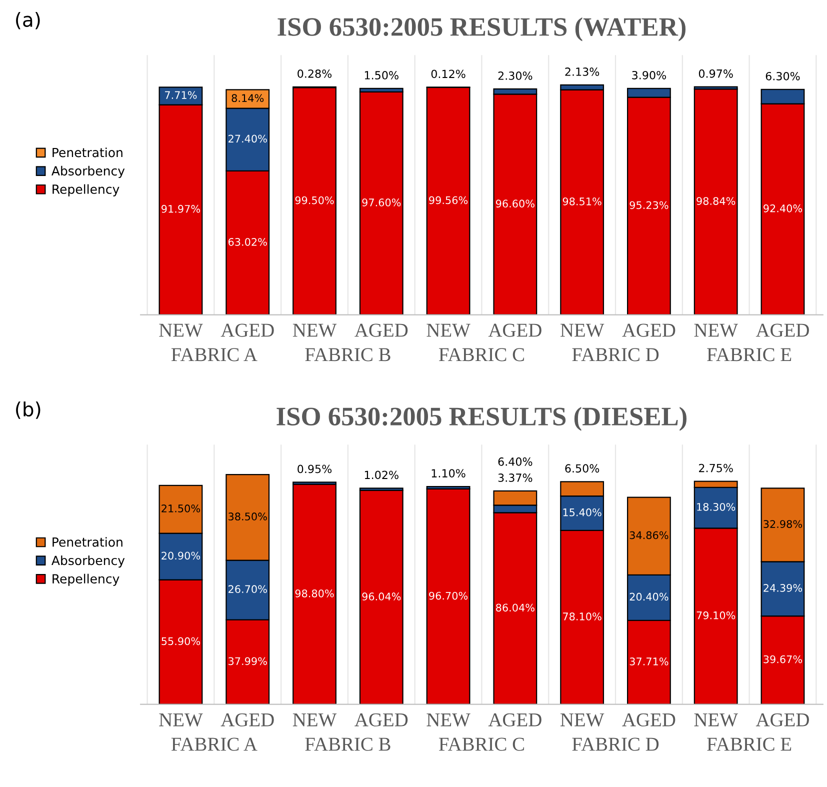 The width and height of the screenshot is (827, 787). I want to click on data-label: 55.90%, so click(181, 641).